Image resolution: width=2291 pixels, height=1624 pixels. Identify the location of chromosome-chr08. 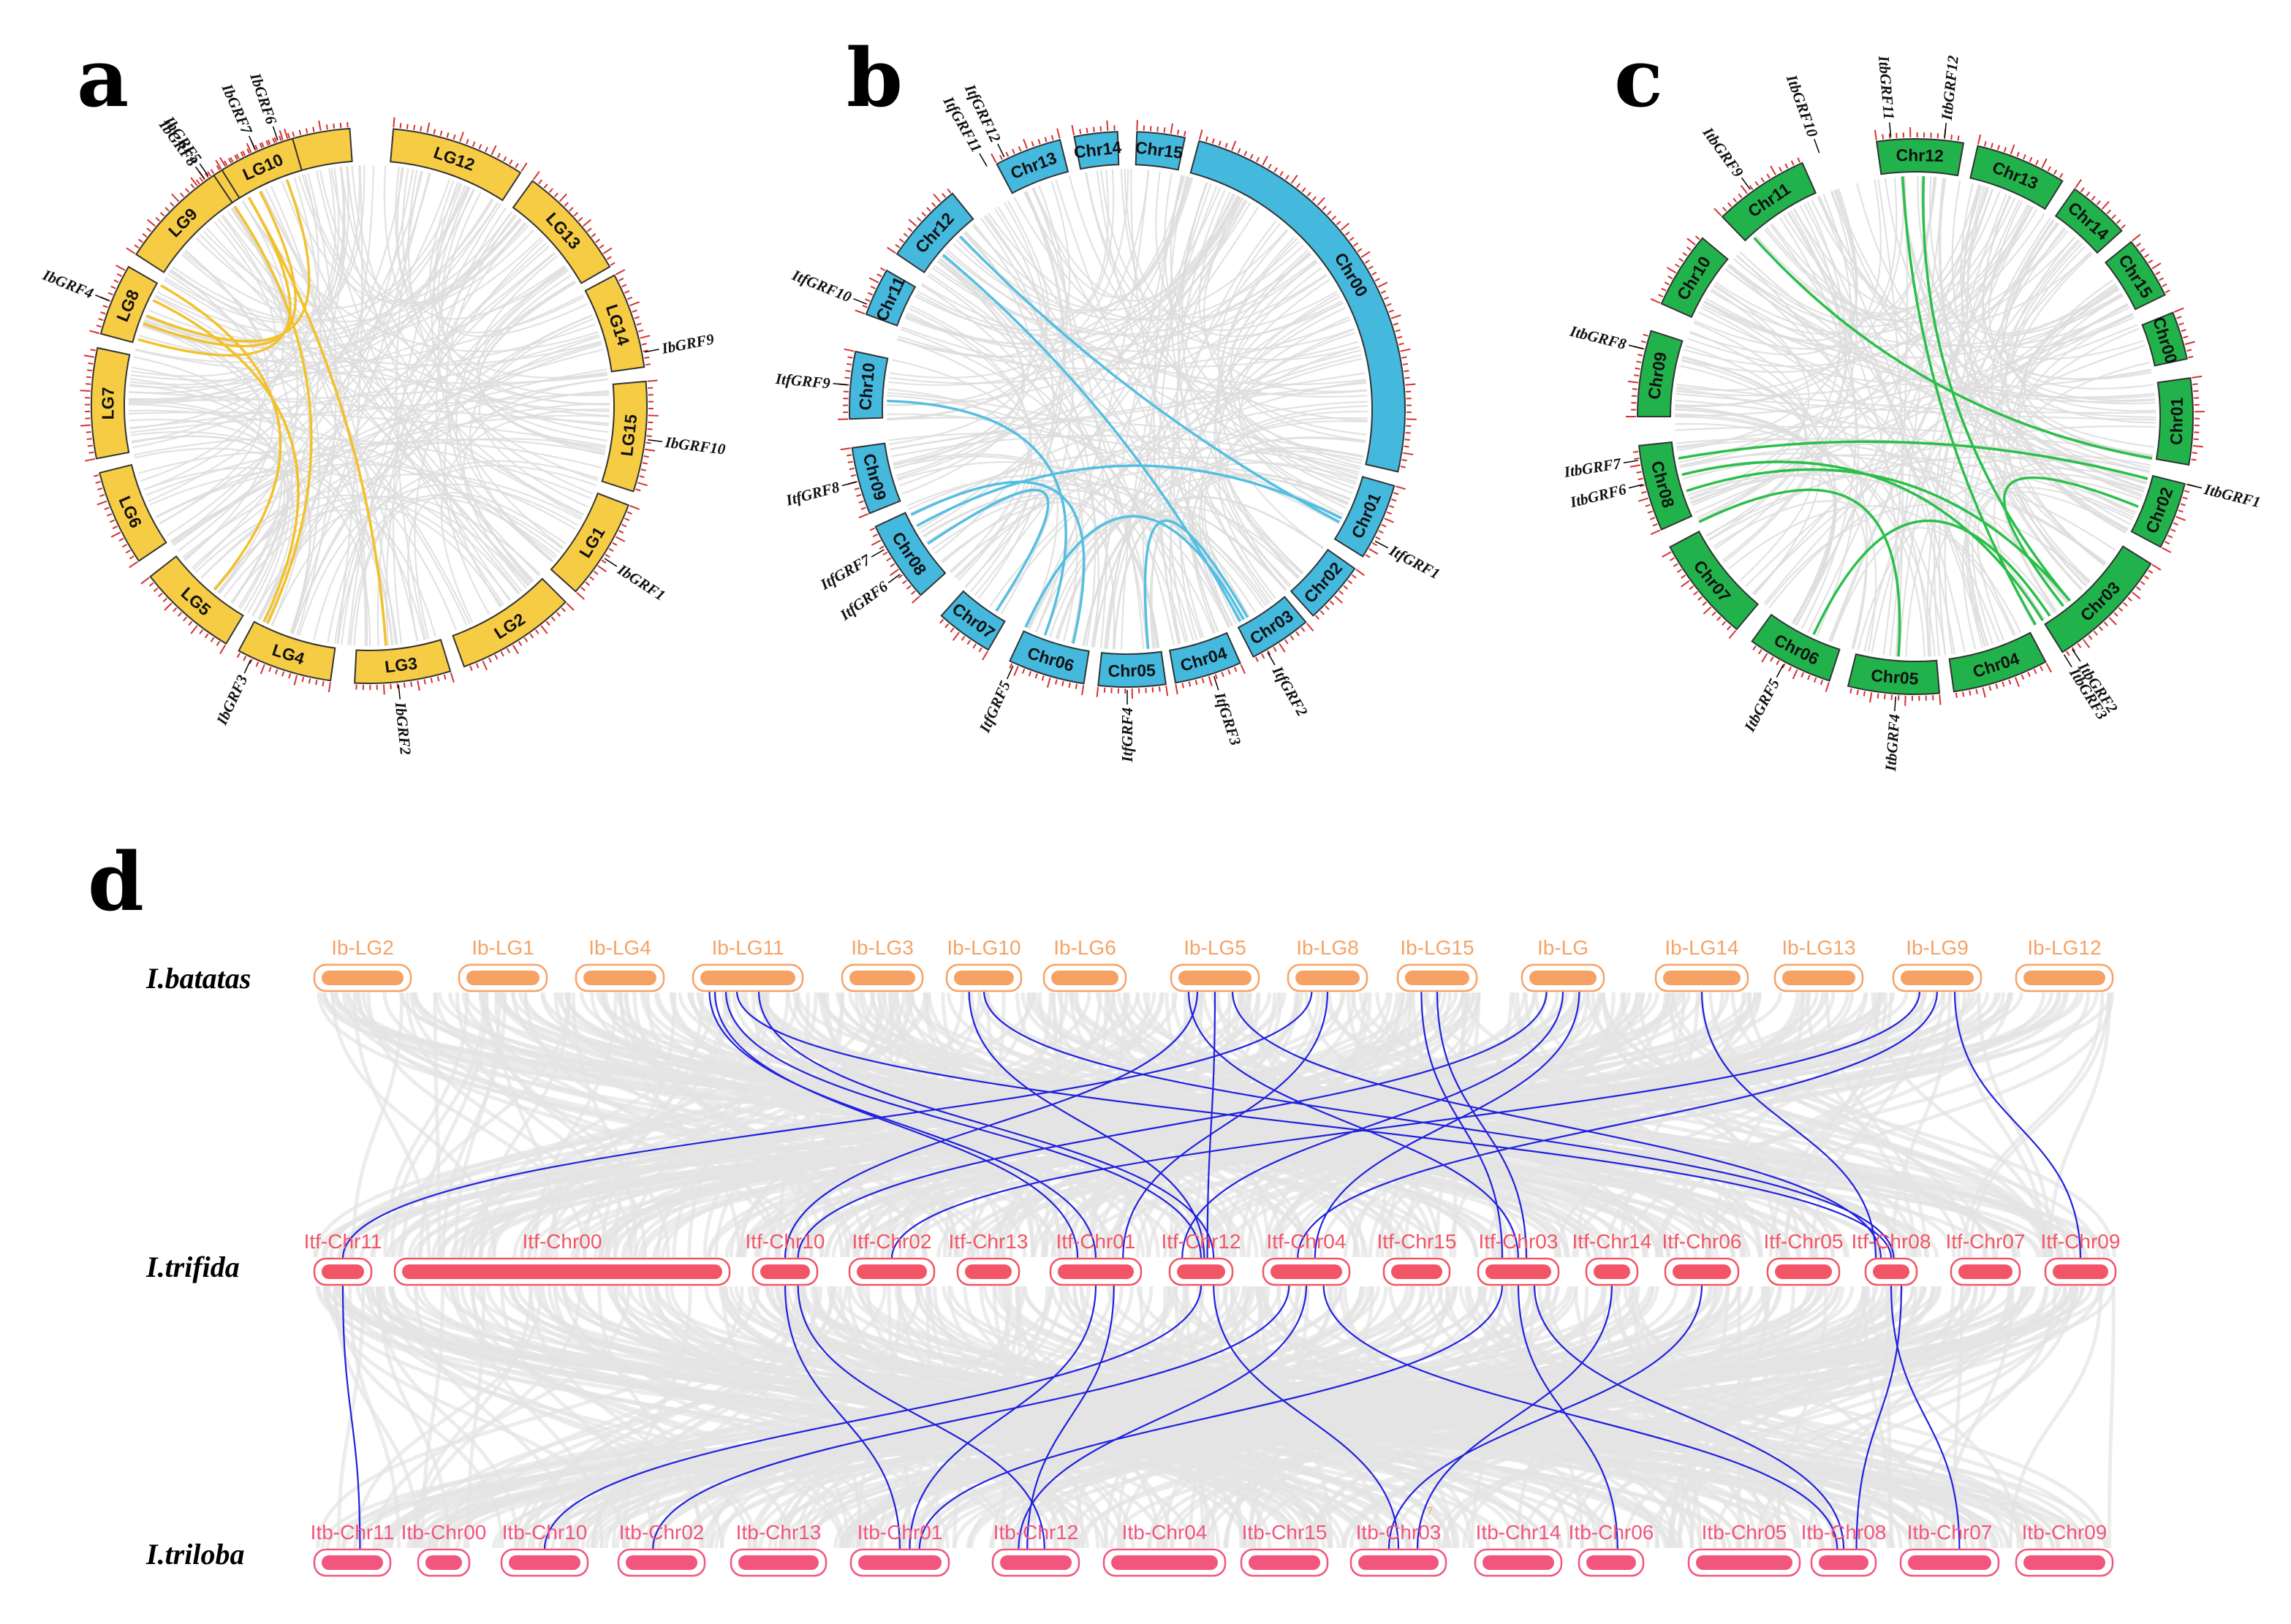
(1665, 486).